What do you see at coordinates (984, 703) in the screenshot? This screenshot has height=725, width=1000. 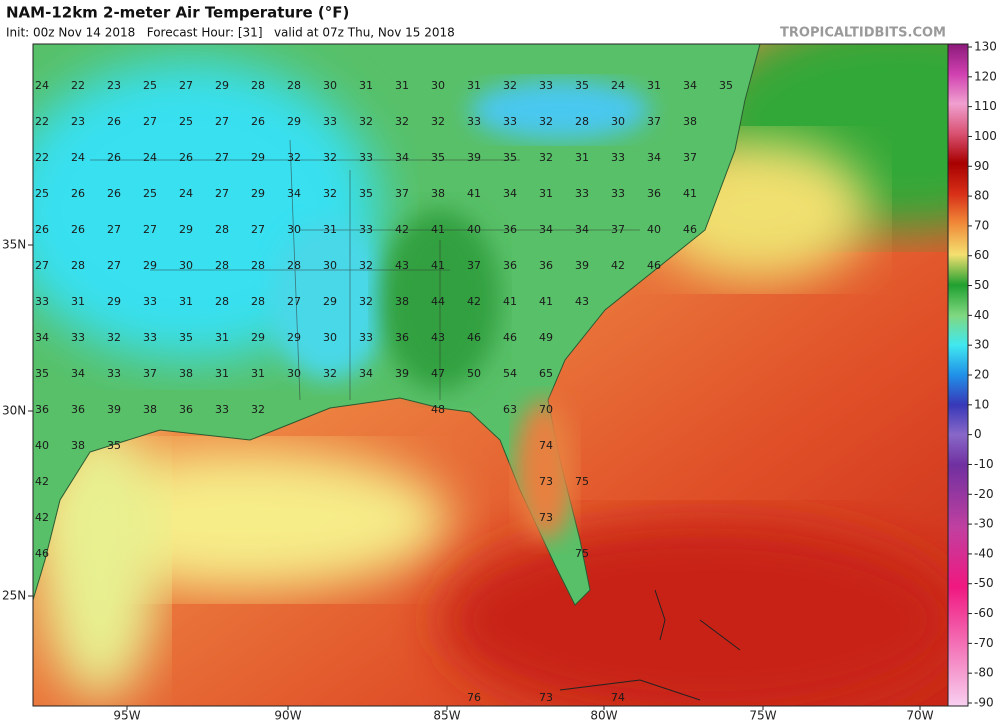 I see `colorbar-label: -90` at bounding box center [984, 703].